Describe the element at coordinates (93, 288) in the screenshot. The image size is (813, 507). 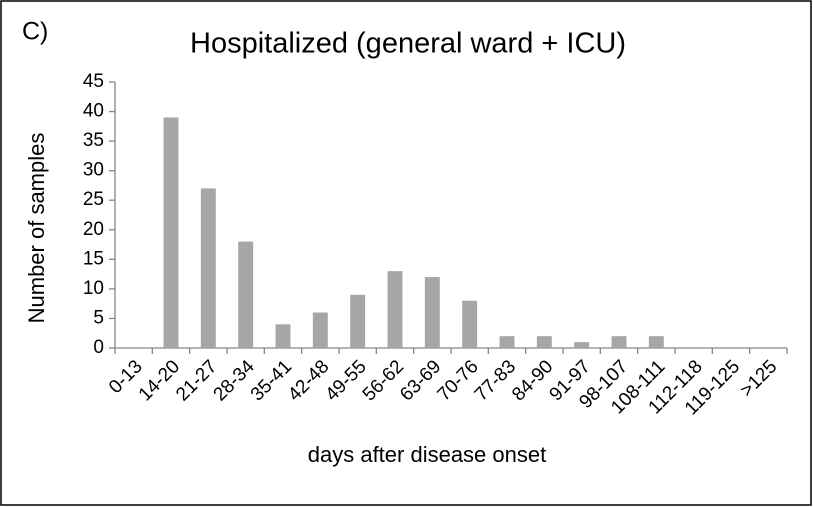
I see `y-tick-label: 10` at that location.